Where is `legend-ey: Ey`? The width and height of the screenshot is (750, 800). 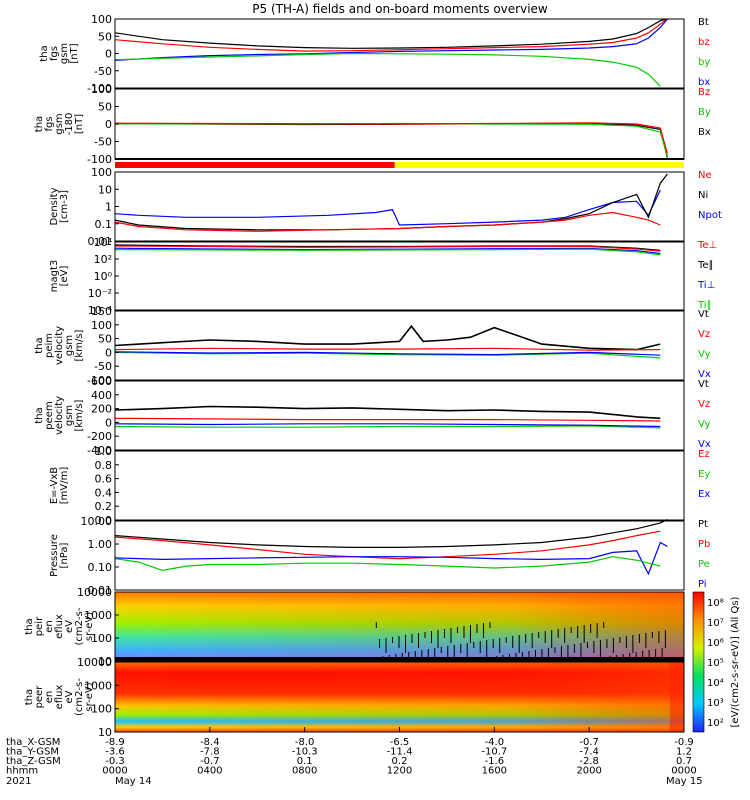 legend-ey: Ey is located at coordinates (704, 474).